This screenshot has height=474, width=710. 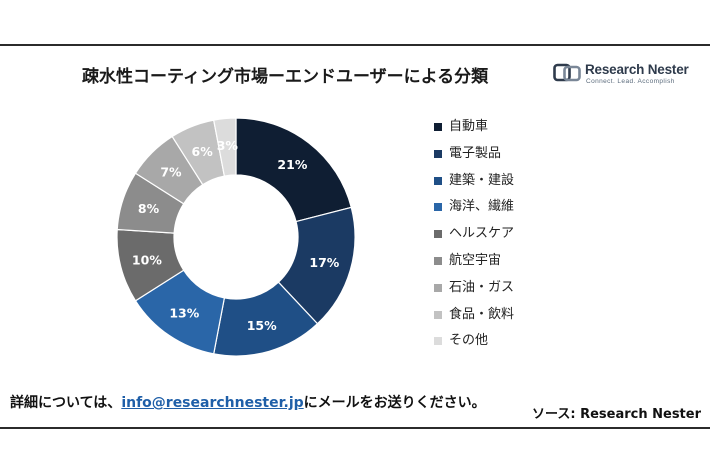 I want to click on legend-label: 建築・建設, so click(x=482, y=180).